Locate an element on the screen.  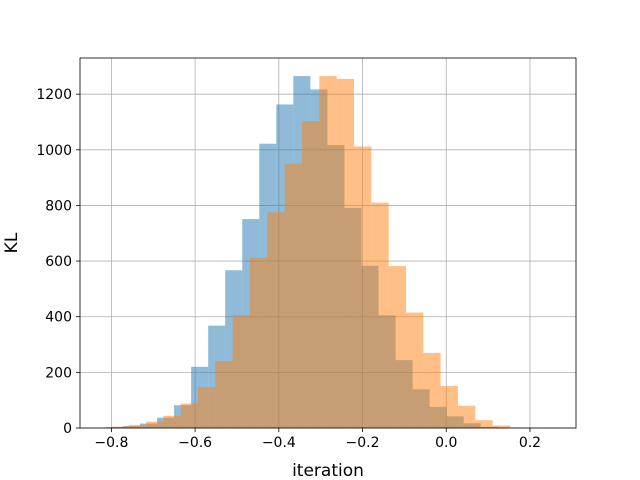
y-tick-label: 0 is located at coordinates (67, 429).